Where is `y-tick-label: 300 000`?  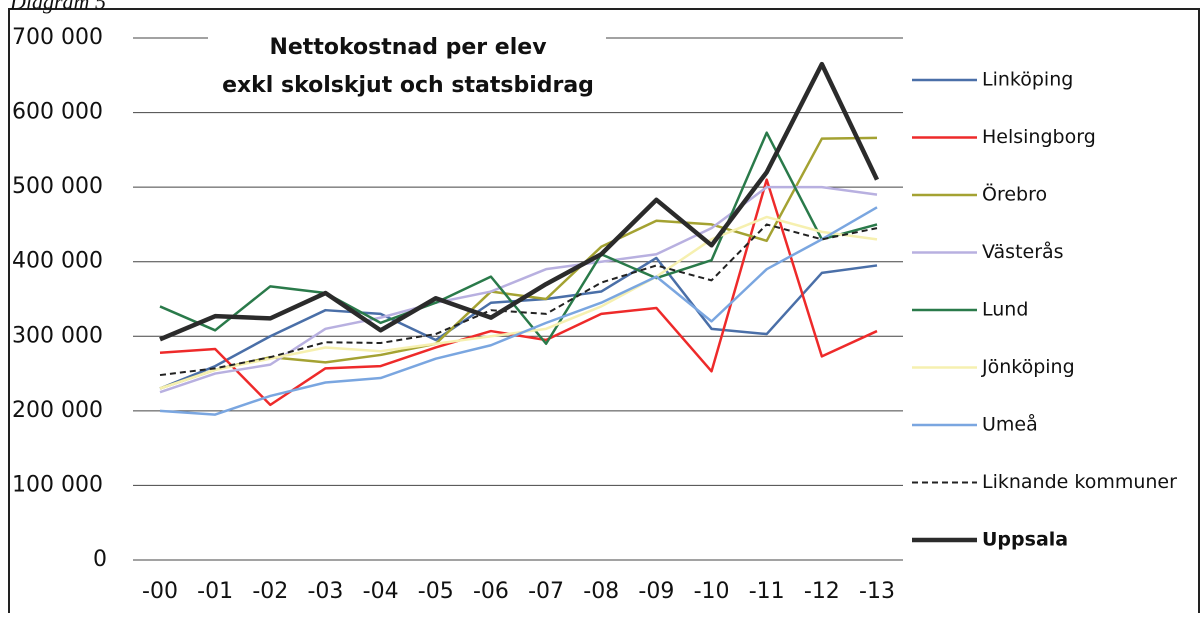
y-tick-label: 300 000 is located at coordinates (57, 335).